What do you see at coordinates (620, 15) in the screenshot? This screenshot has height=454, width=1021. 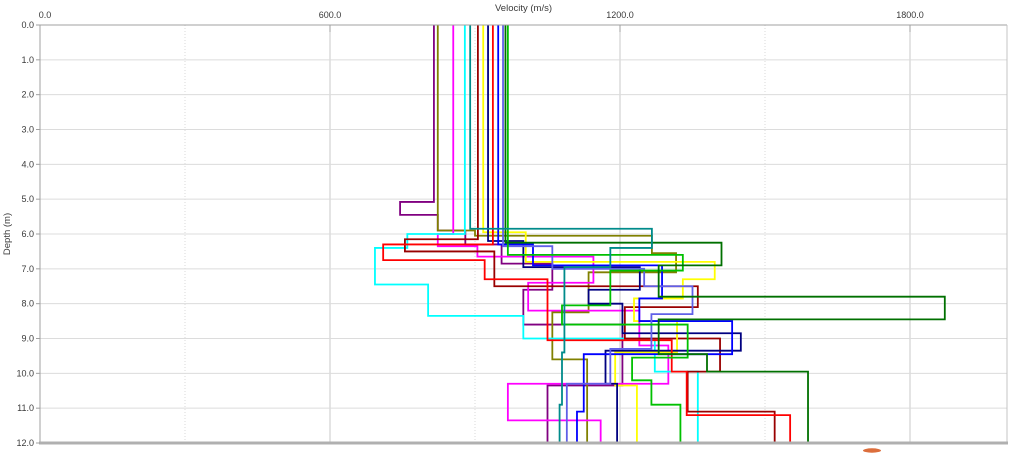 I see `x-tick-label: 1200.0` at bounding box center [620, 15].